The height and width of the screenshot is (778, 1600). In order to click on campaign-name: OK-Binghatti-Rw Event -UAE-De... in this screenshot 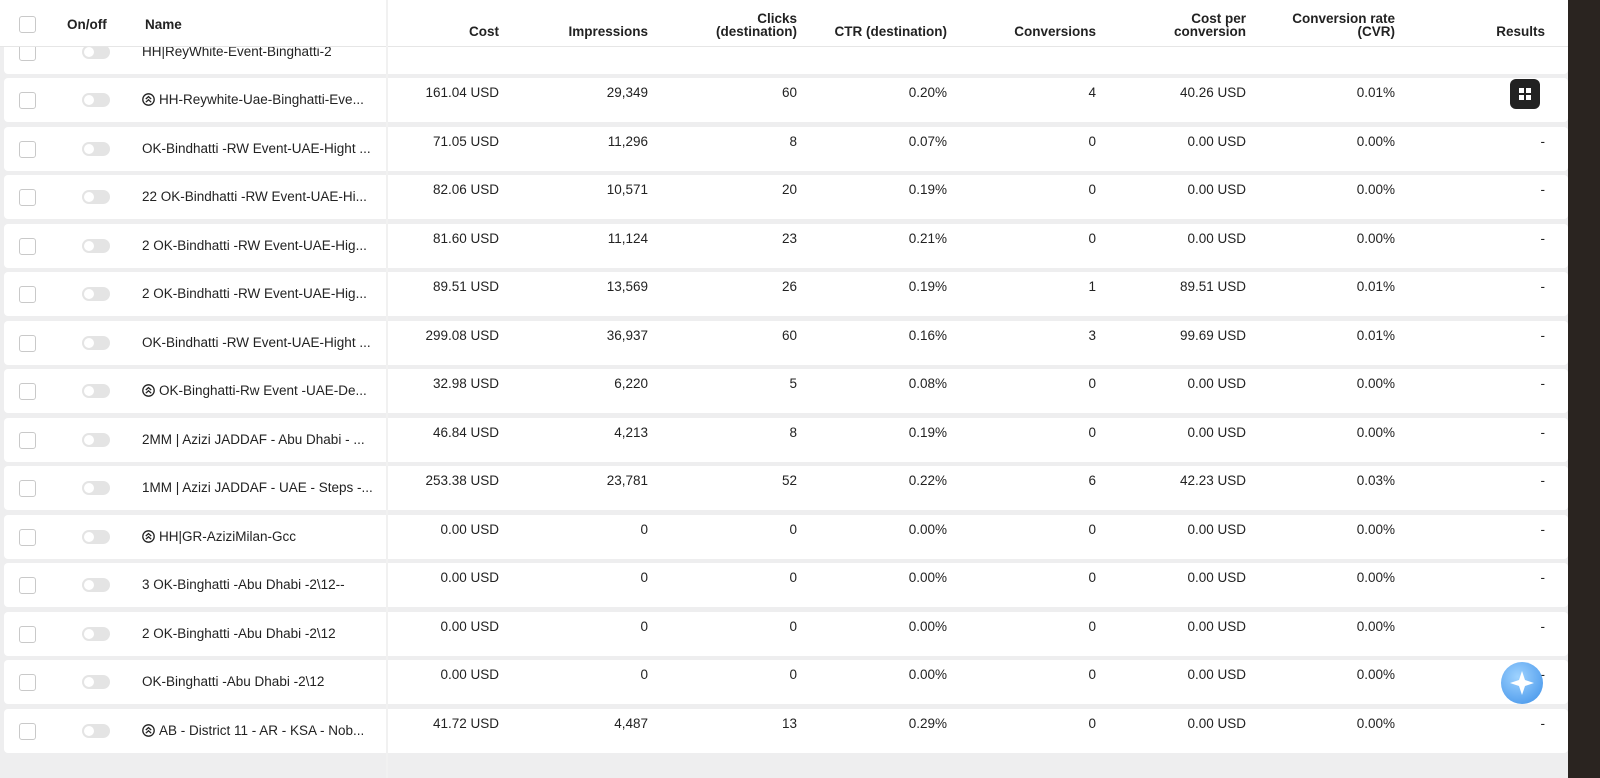, I will do `click(263, 390)`.